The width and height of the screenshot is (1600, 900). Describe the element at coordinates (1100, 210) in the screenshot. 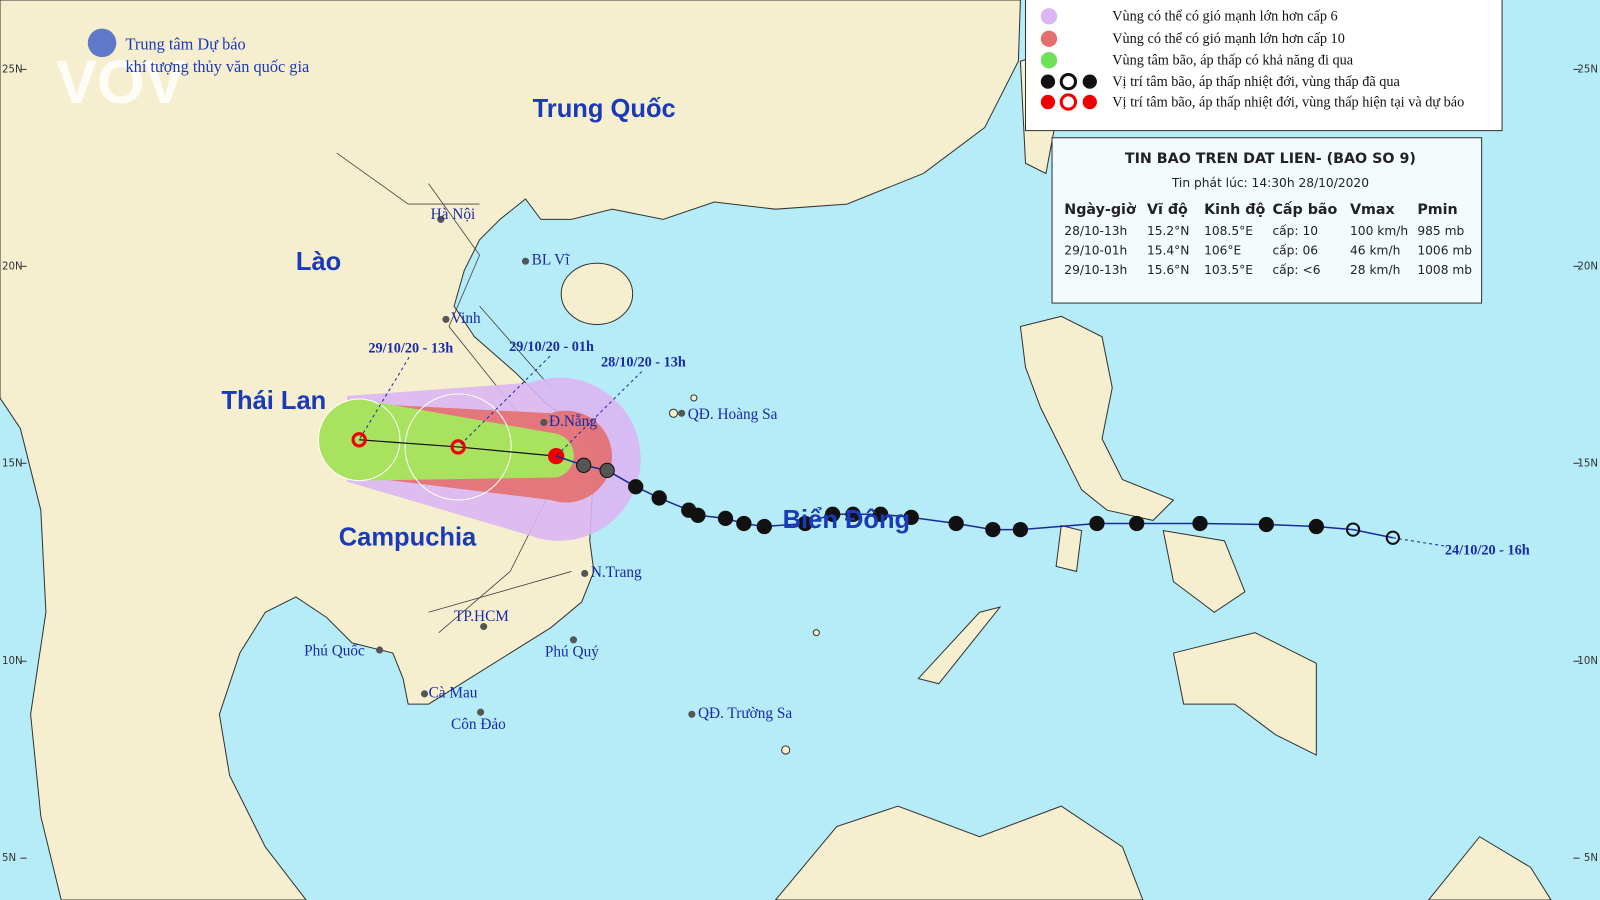

I see `column-header: Ngày-giờ` at that location.